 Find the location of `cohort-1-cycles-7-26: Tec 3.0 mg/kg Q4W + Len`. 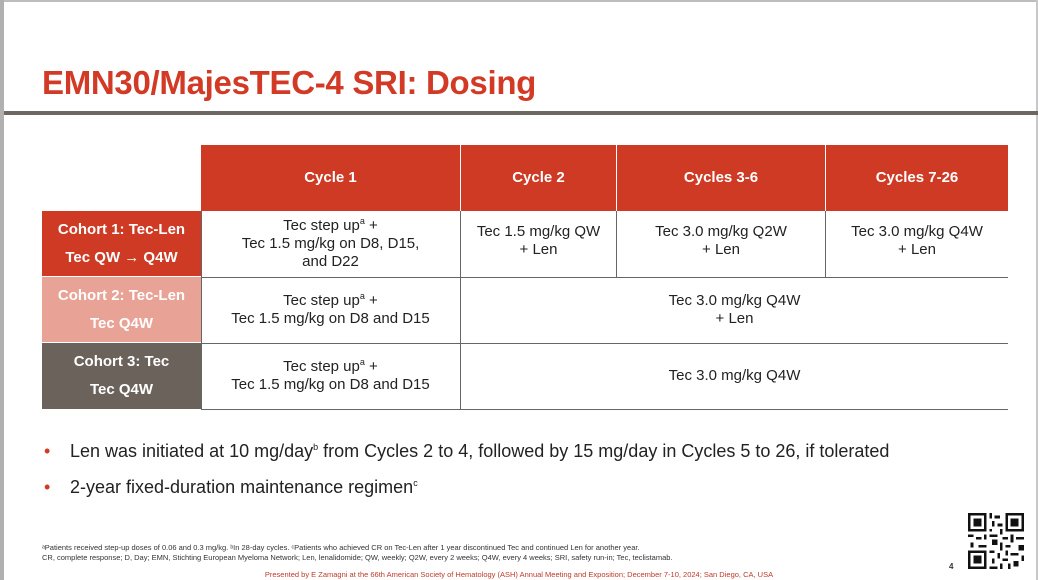

cohort-1-cycles-7-26: Tec 3.0 mg/kg Q4W + Len is located at coordinates (917, 244).